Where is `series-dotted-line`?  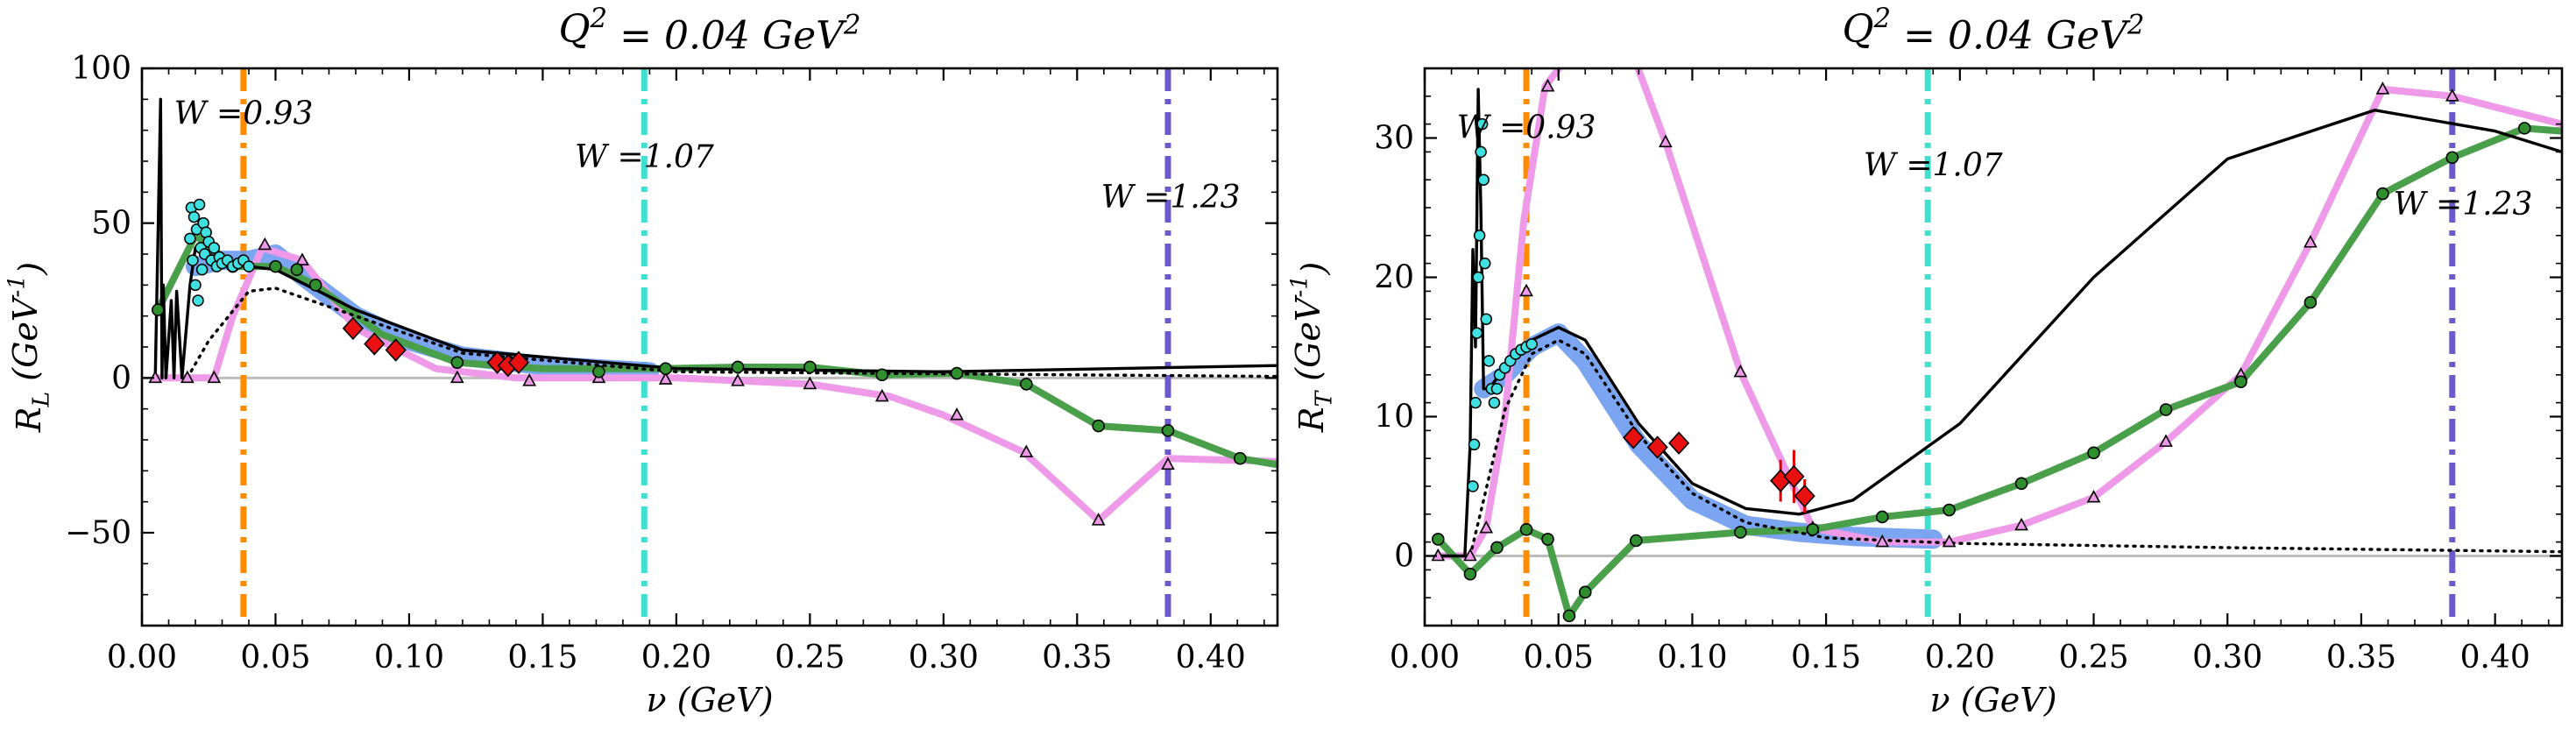 series-dotted-line is located at coordinates (731, 333).